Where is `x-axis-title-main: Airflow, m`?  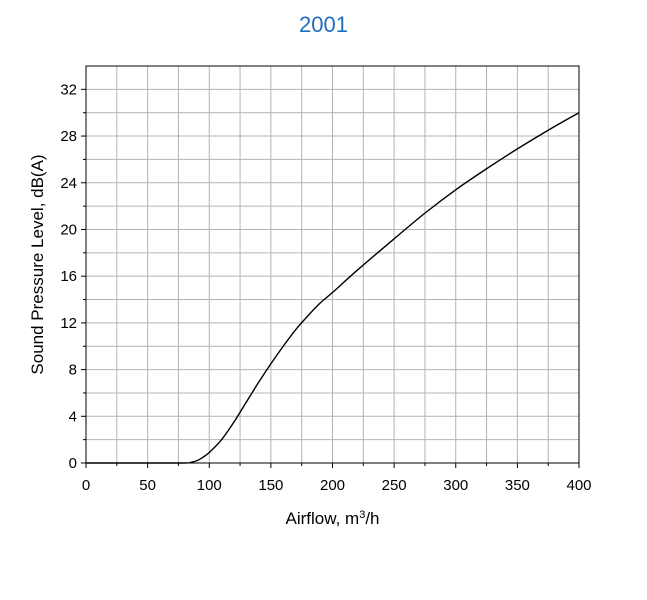 x-axis-title-main: Airflow, m is located at coordinates (323, 518).